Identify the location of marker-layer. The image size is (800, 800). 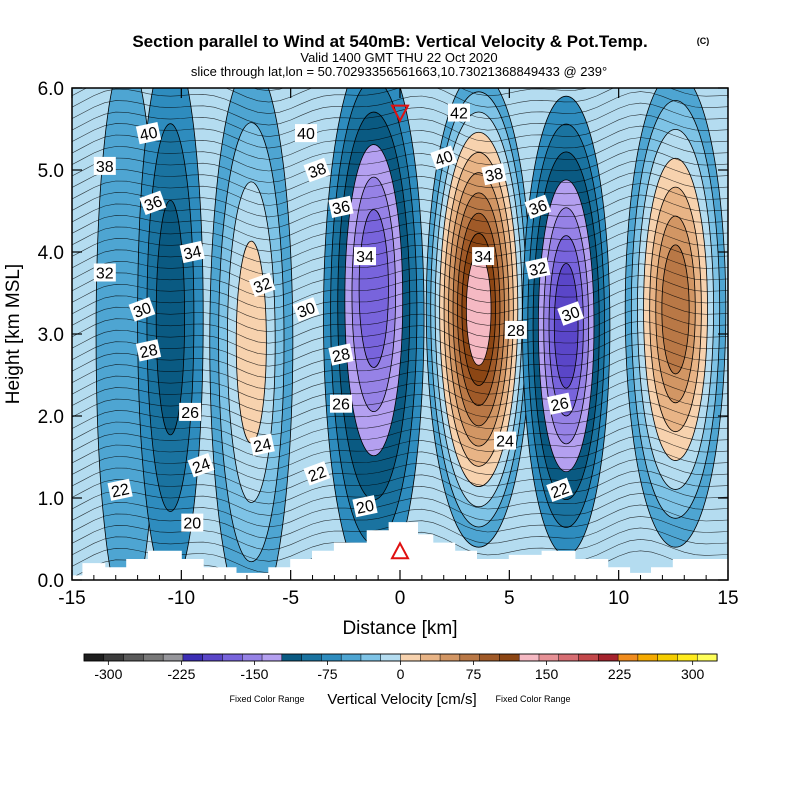
(400, 332).